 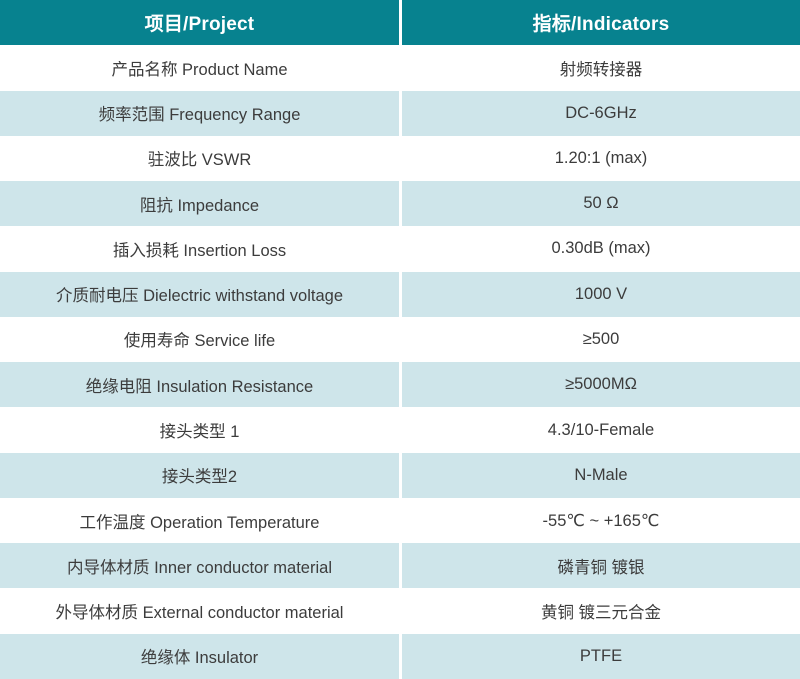 I want to click on indicator-cell: 磷青铜 镀银, so click(x=601, y=566).